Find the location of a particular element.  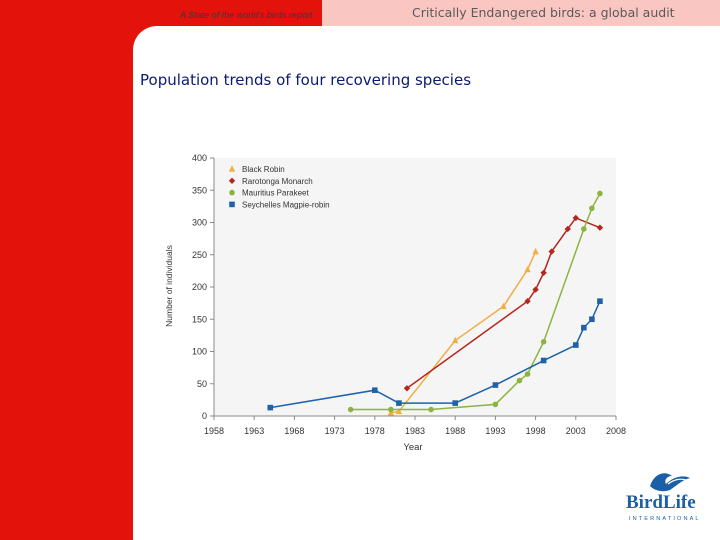

report-label: A State of the world's birds report is located at coordinates (246, 15).